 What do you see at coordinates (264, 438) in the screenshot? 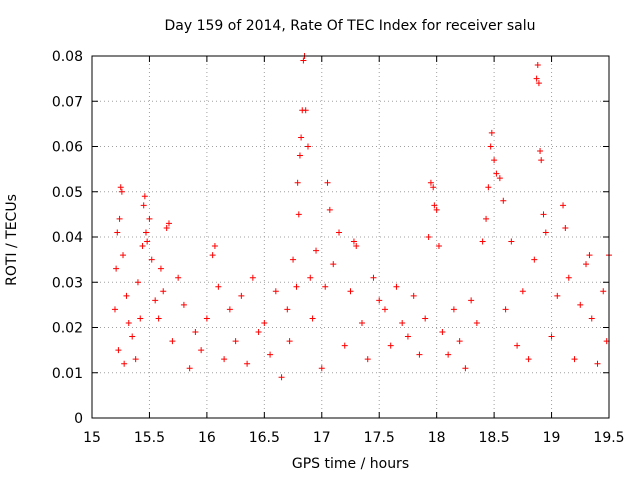
I see `x-tick-label: 16.5` at bounding box center [264, 438].